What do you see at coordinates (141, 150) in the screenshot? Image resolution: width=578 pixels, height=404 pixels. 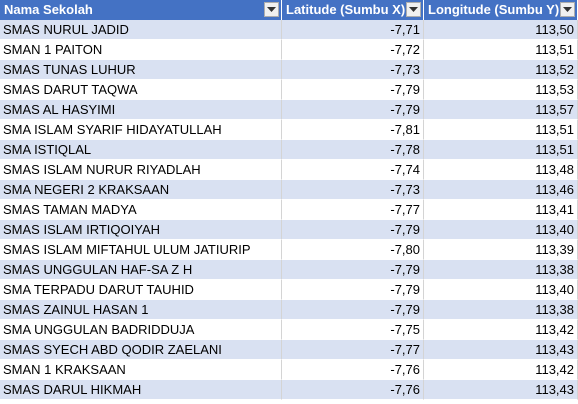 I see `table-cell-nama-sekolah: SMA ISTIQLAL` at bounding box center [141, 150].